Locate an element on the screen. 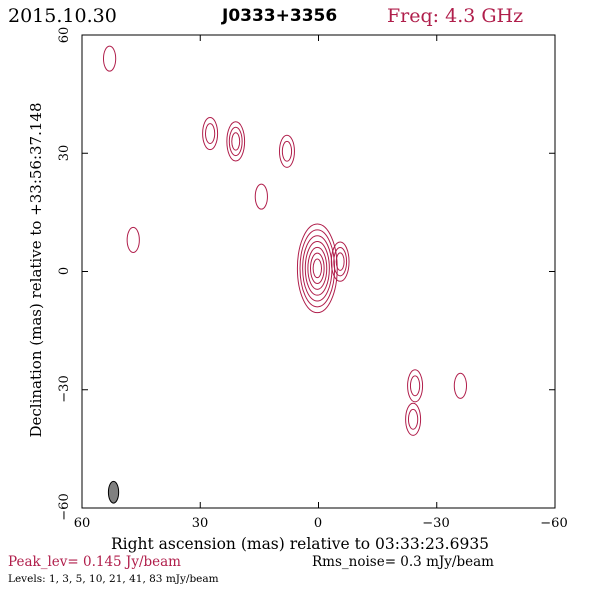  source-name: J0333+3356 is located at coordinates (279, 16).